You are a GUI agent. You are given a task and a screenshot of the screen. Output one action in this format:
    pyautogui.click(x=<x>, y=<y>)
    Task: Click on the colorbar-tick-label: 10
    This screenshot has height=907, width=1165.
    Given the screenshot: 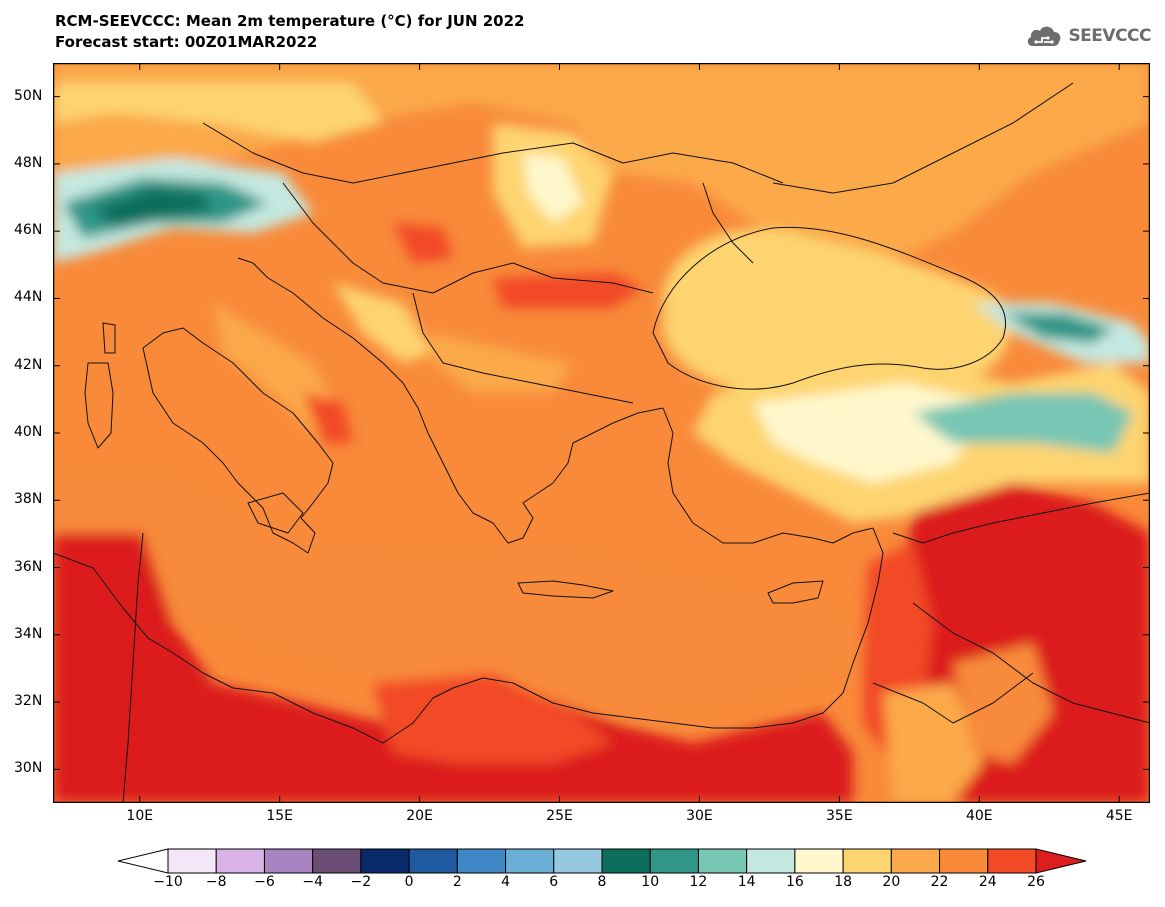 What is the action you would take?
    pyautogui.click(x=650, y=882)
    